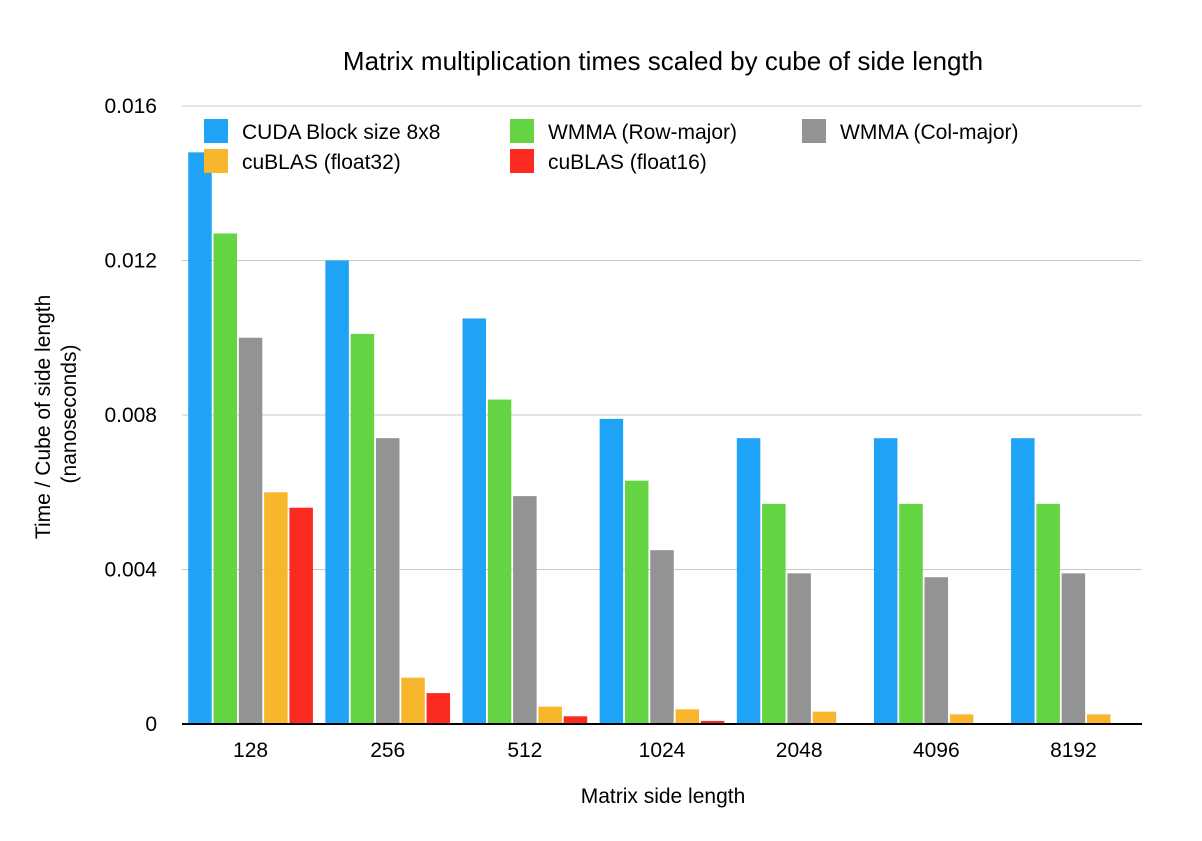 The width and height of the screenshot is (1202, 841). I want to click on x-tick-label: 128, so click(250, 750).